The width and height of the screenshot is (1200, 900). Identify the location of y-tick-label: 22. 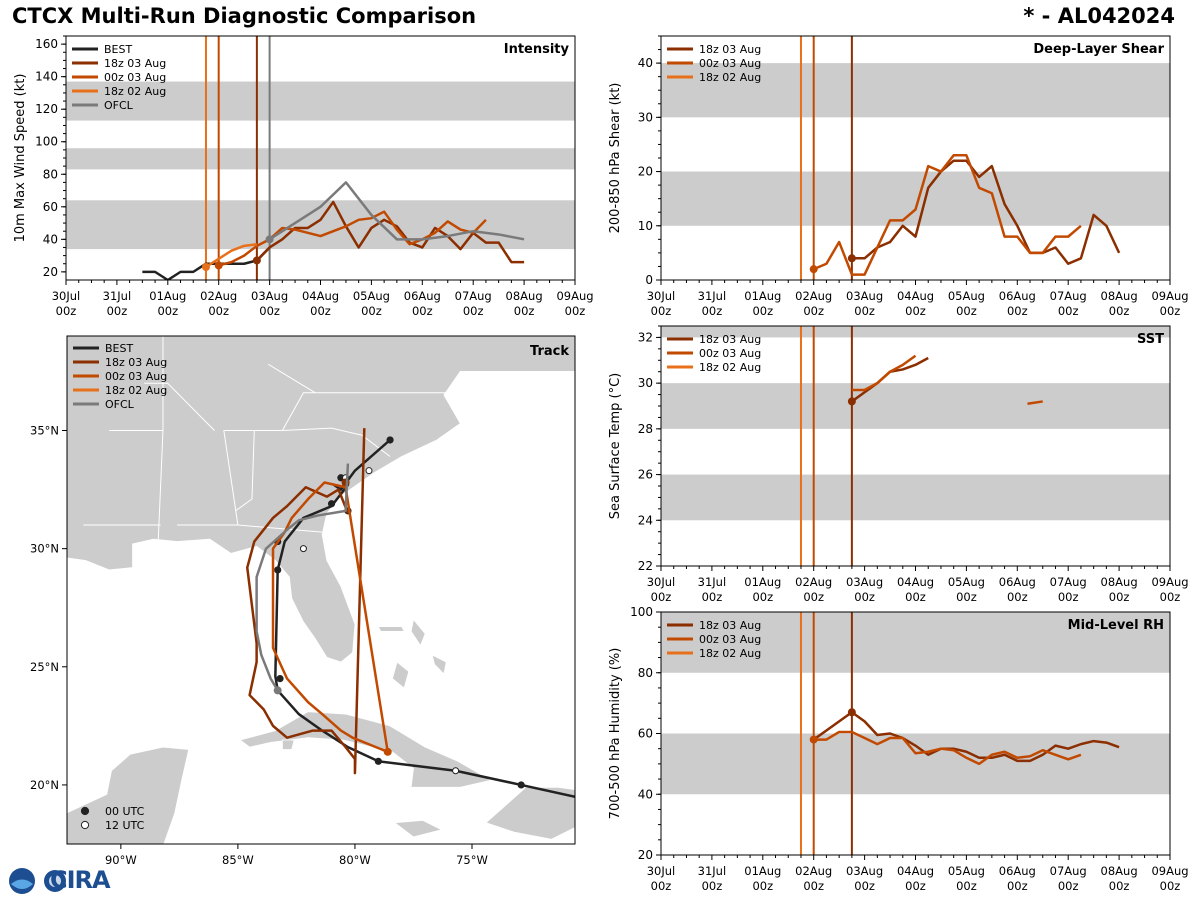
(645, 566).